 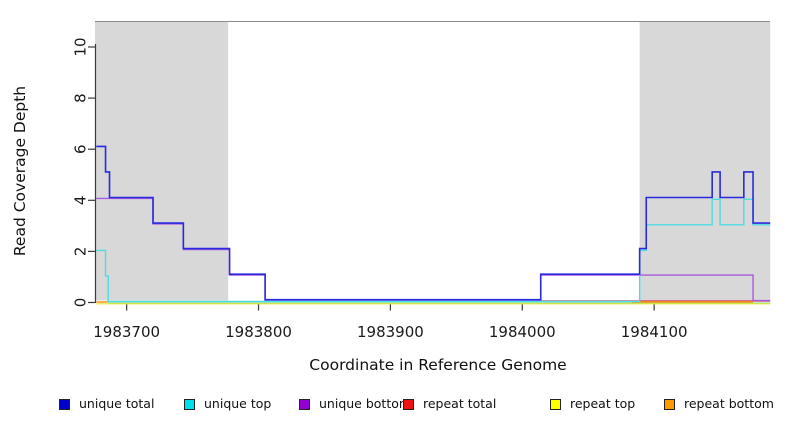 I want to click on x-tick-label: 1984000, so click(x=522, y=332).